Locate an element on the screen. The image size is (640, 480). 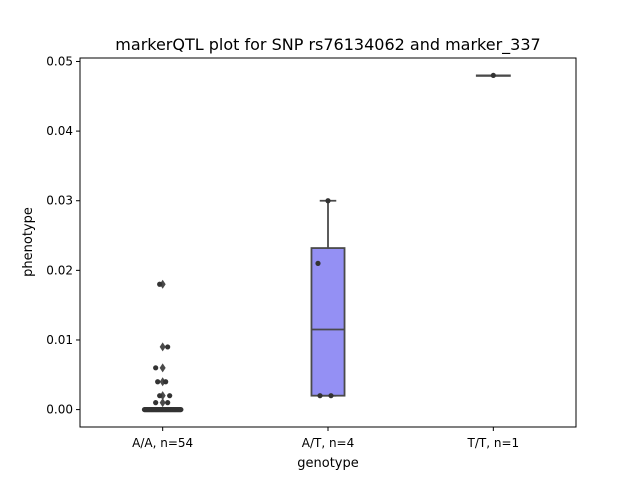
y-tick-label: 0.05 is located at coordinates (59, 61).